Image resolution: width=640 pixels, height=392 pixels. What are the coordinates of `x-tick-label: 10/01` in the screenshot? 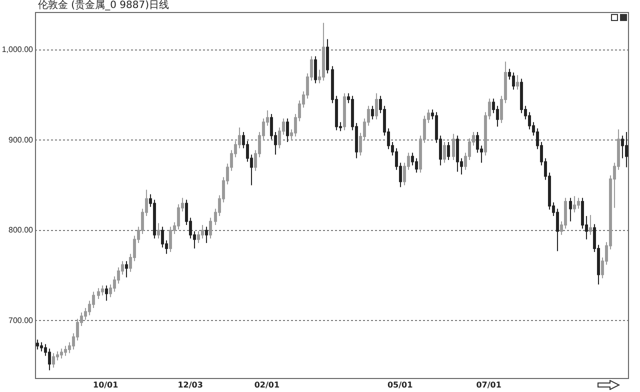 It's located at (106, 385).